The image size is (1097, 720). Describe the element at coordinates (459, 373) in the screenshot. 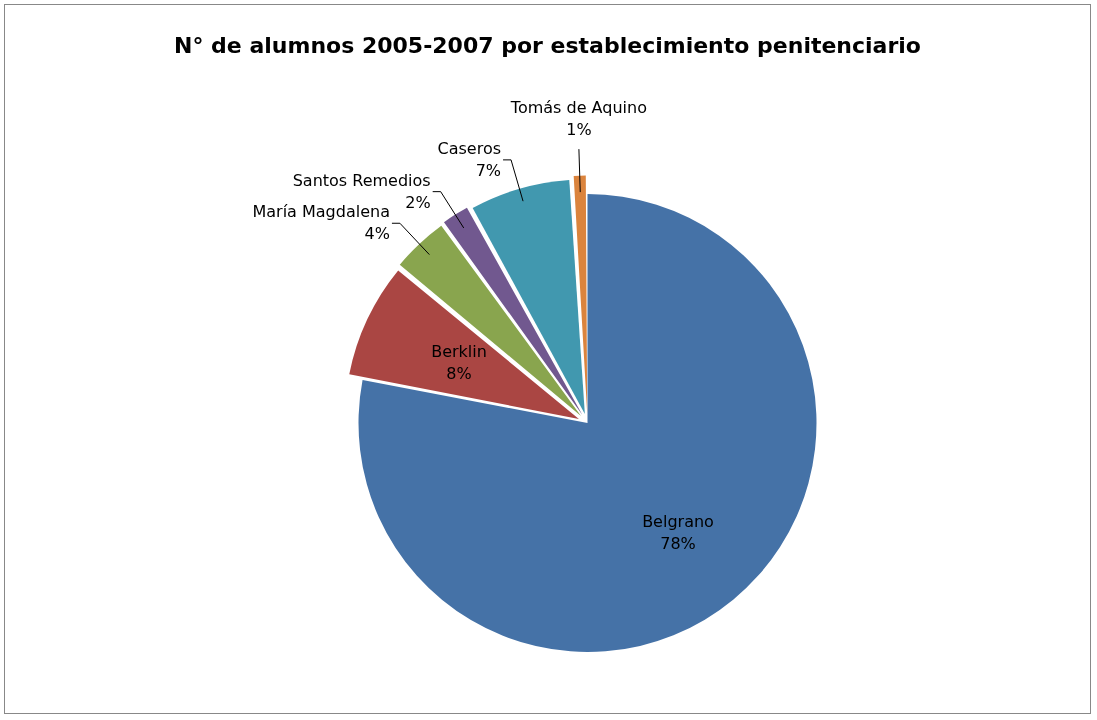

I see `data-label: 8%` at that location.